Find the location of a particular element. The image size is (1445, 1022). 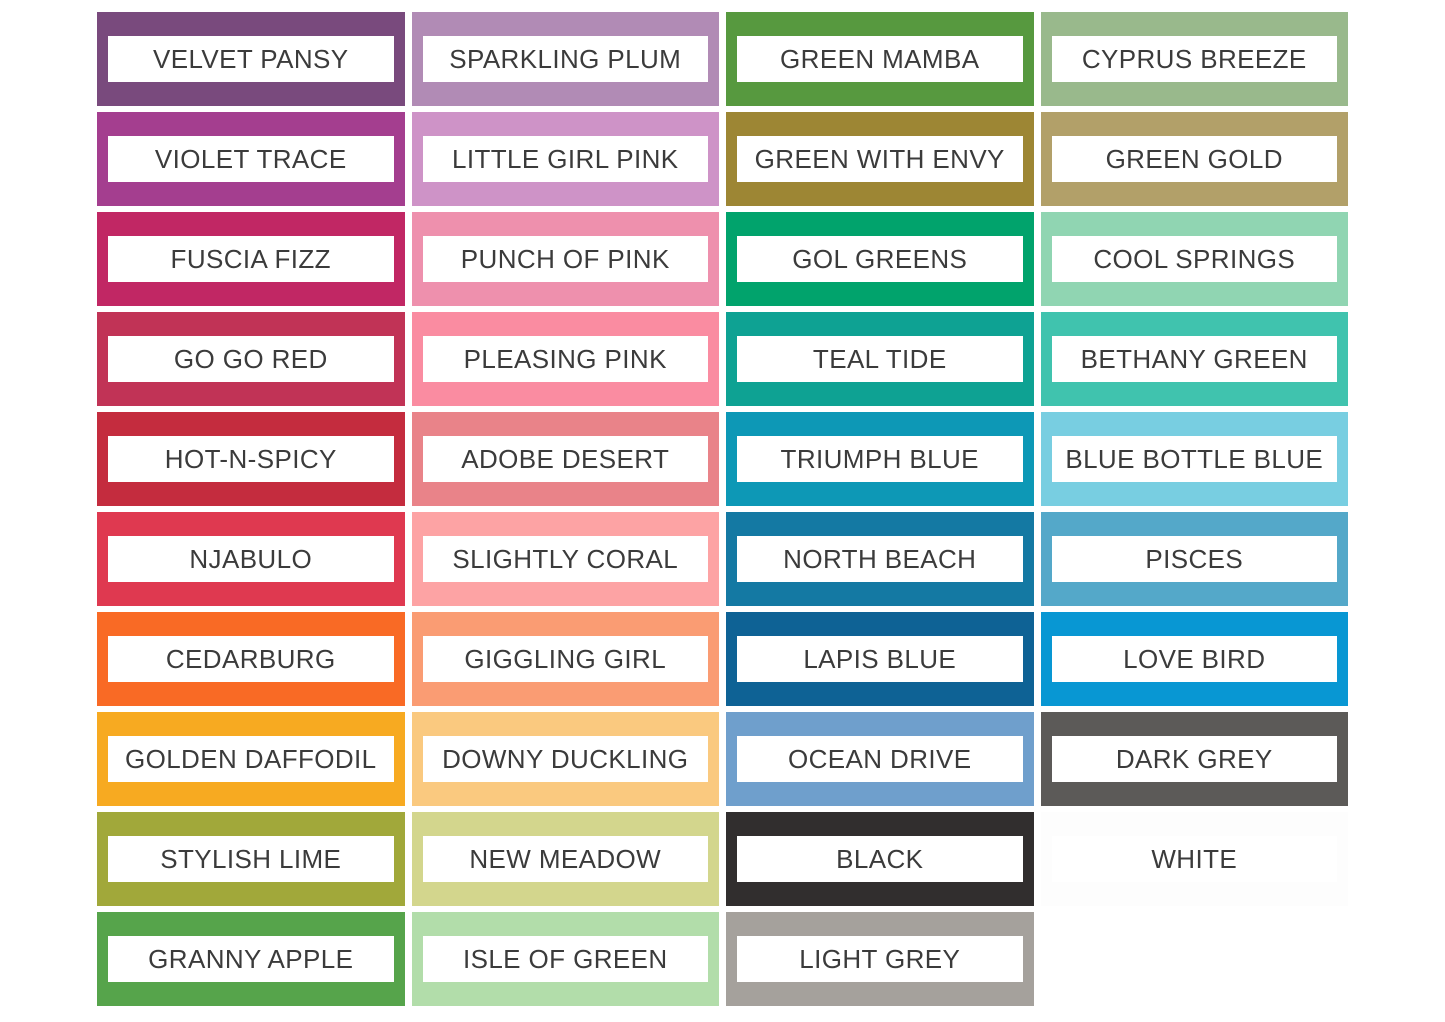

color-swatch: VIOLET TRACE is located at coordinates (251, 159).